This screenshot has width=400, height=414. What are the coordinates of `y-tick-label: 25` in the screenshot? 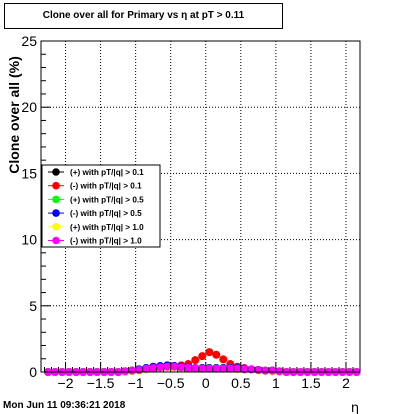 It's located at (29, 41).